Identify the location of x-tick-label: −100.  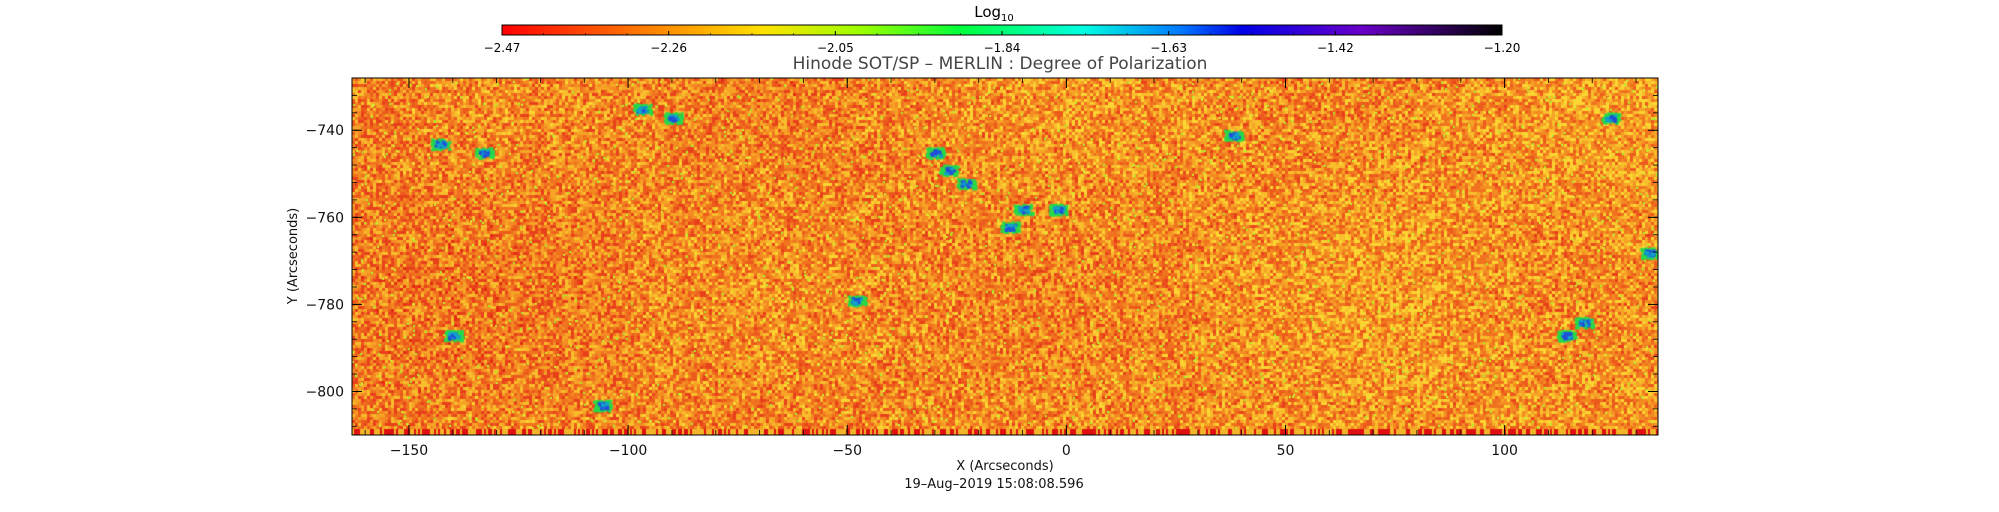
(628, 451).